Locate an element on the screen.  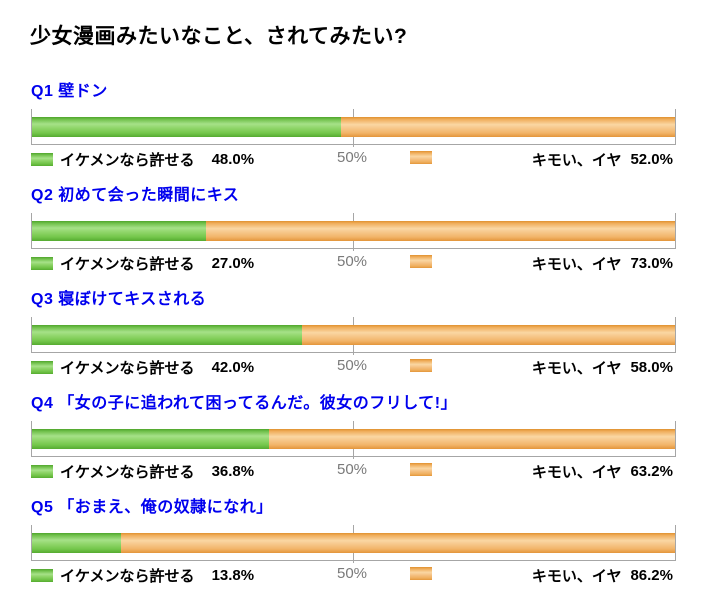
legend-no-item: キモい、イヤ 63.2% is located at coordinates (602, 471).